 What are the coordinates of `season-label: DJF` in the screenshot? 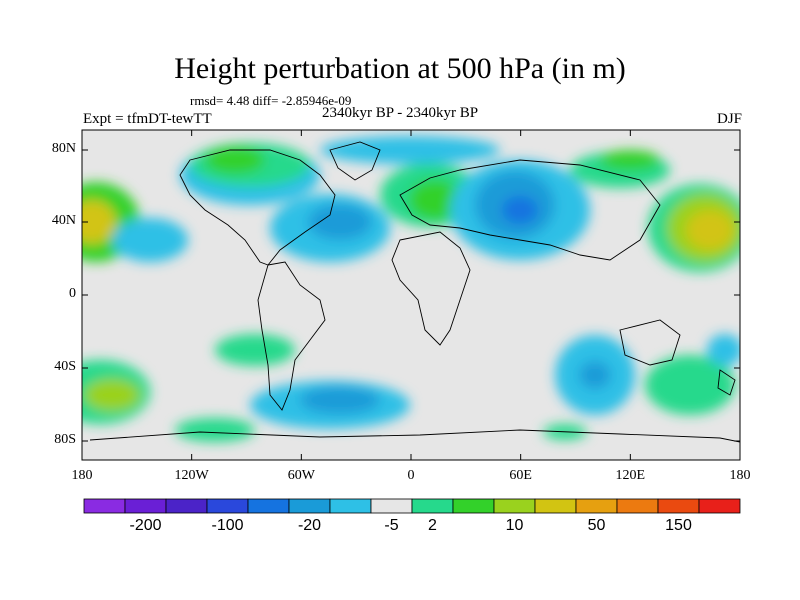 It's located at (729, 119).